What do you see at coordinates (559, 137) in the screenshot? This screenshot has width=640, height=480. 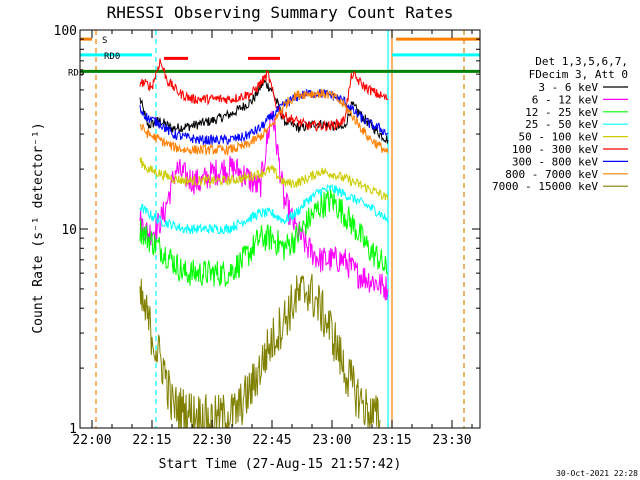 I see `legend-label-5: 50 - 100 keV` at bounding box center [559, 137].